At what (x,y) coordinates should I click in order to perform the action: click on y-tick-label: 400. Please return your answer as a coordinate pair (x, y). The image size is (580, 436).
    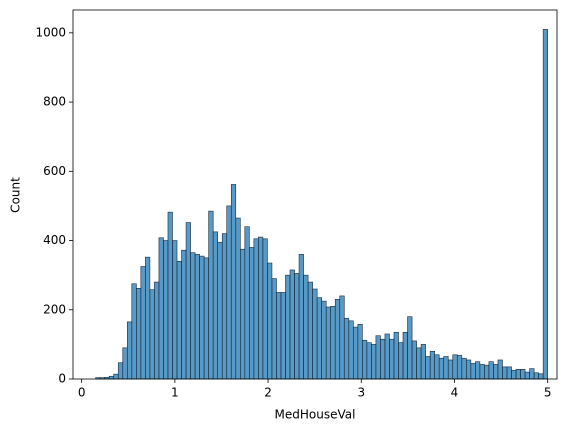
    Looking at the image, I should click on (54, 240).